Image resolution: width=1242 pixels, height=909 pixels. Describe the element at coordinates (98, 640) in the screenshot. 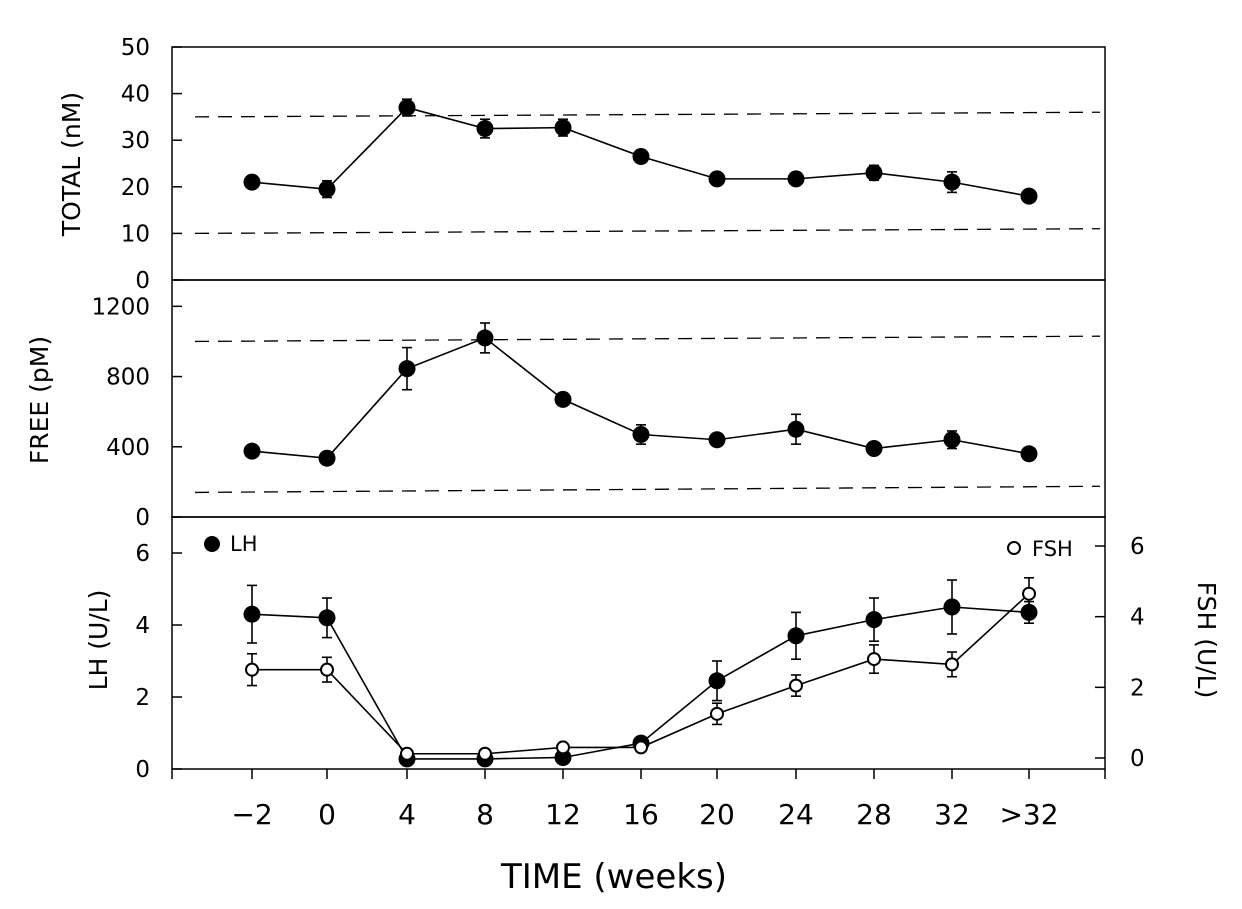

I see `lh-y-axis-title: LH (U/L)` at that location.